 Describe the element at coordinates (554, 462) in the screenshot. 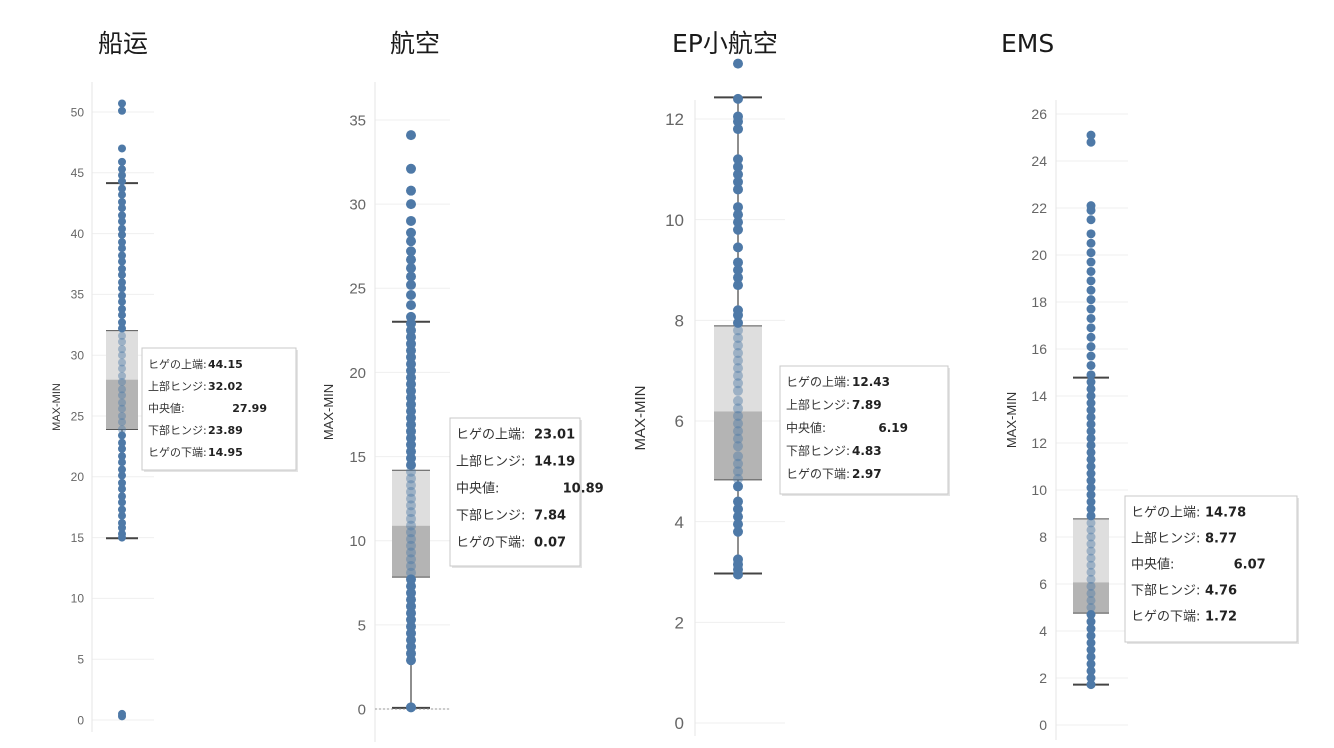

I see `tooltip-value: 14.19` at that location.